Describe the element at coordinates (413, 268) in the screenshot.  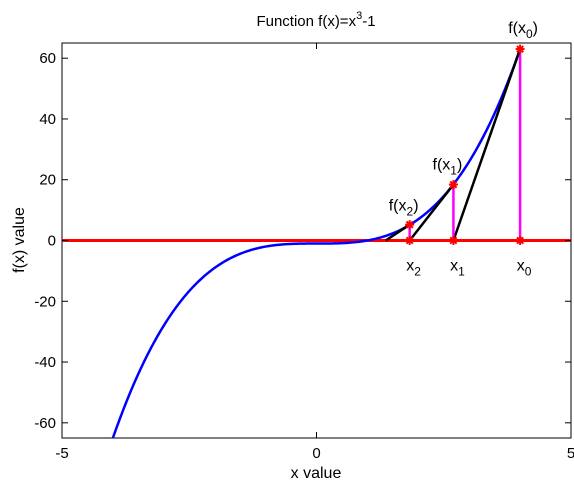
I see `root-label-2: x2` at that location.